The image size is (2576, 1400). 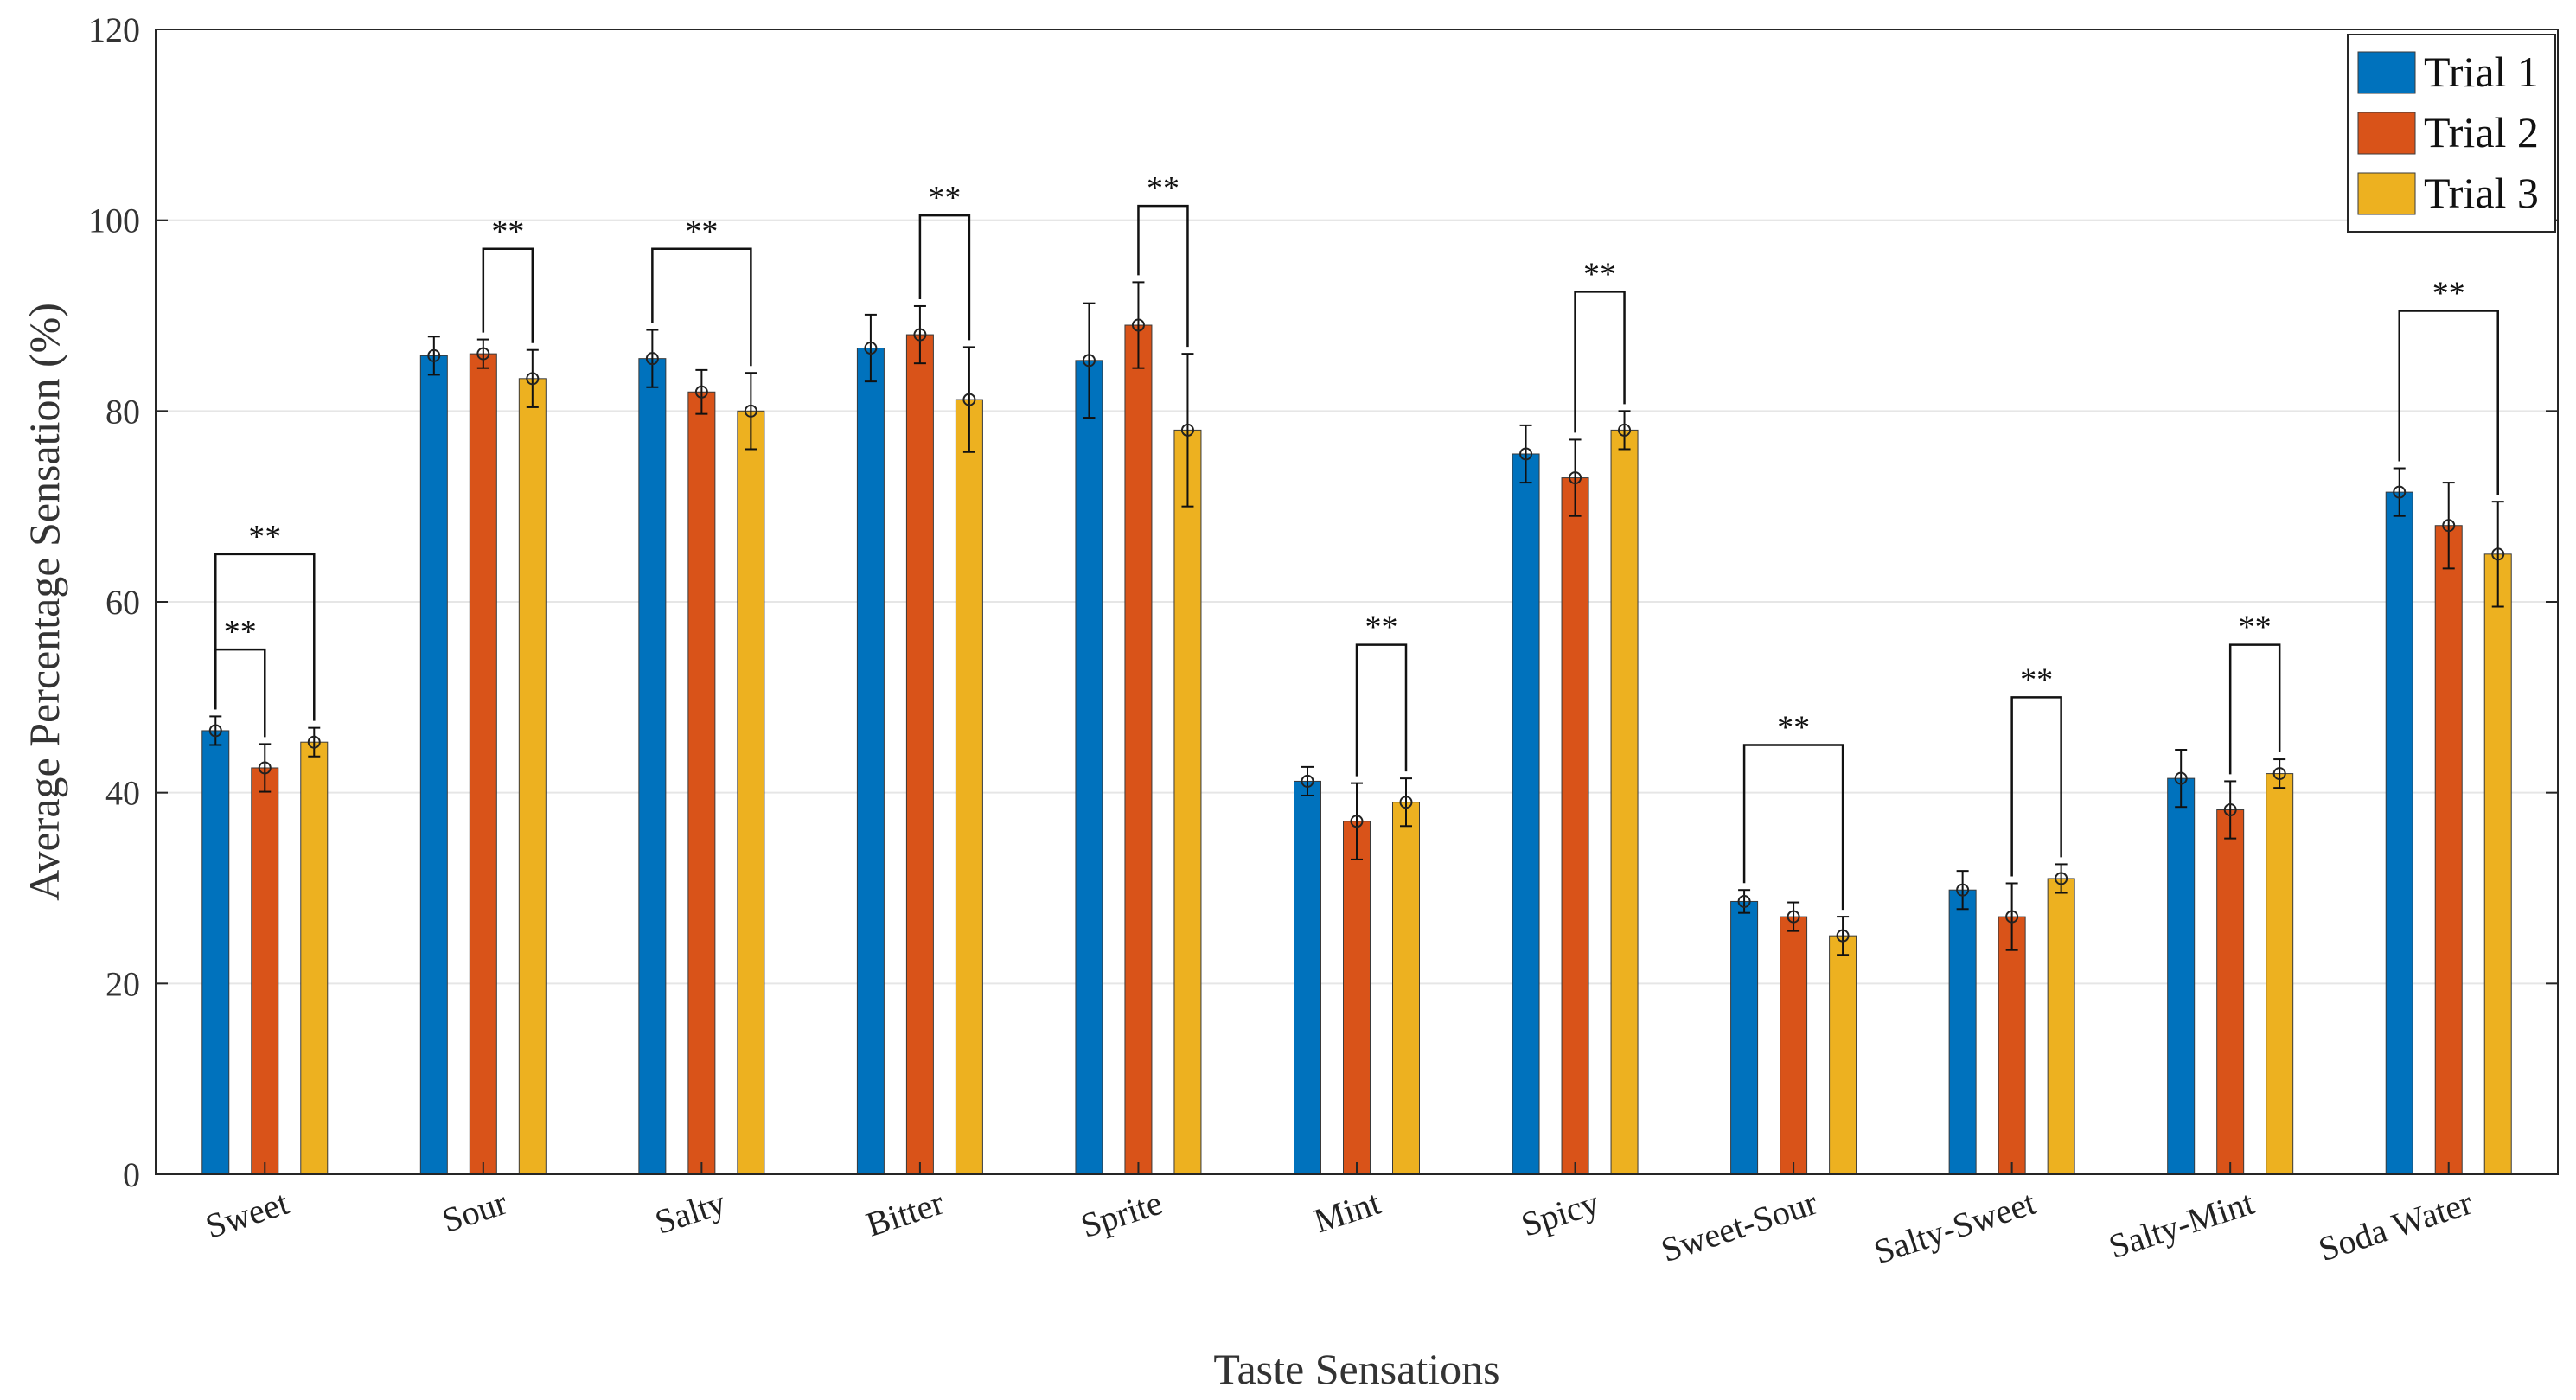 I want to click on legend: Trial 1 Trial 2 Trial 3, so click(x=2451, y=133).